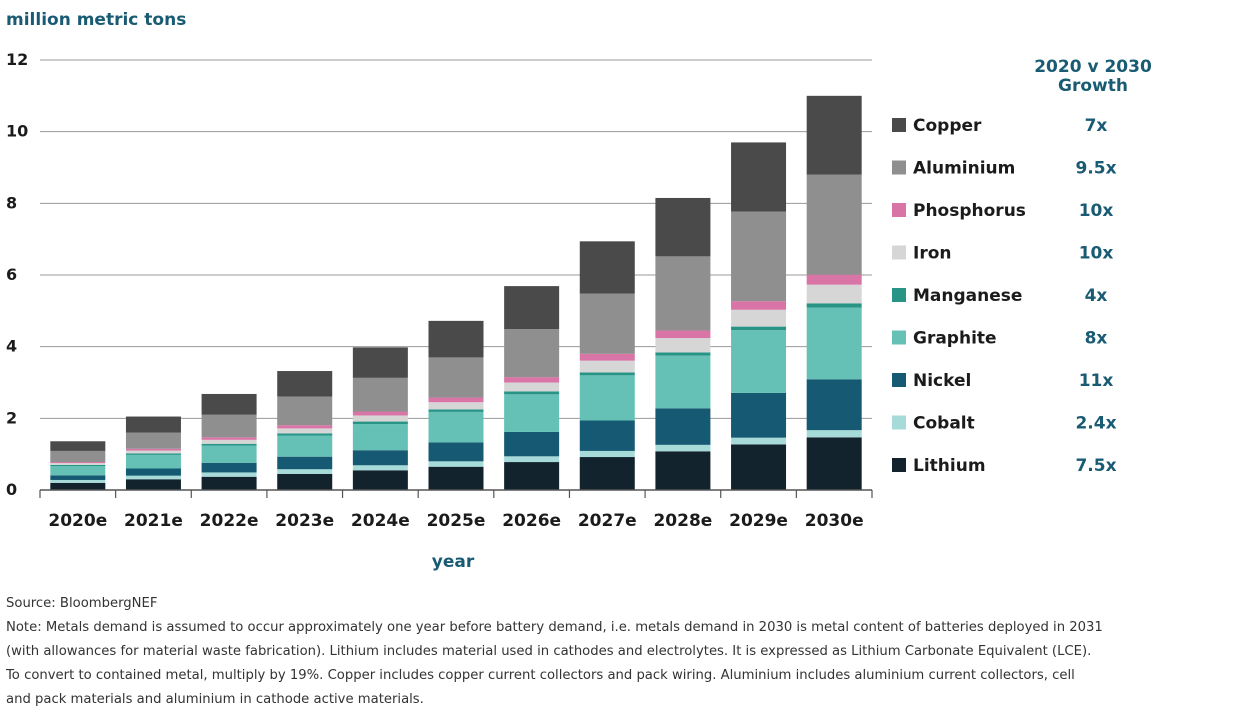  Describe the element at coordinates (82, 603) in the screenshot. I see `source-note: Source: BloombergNEF` at that location.